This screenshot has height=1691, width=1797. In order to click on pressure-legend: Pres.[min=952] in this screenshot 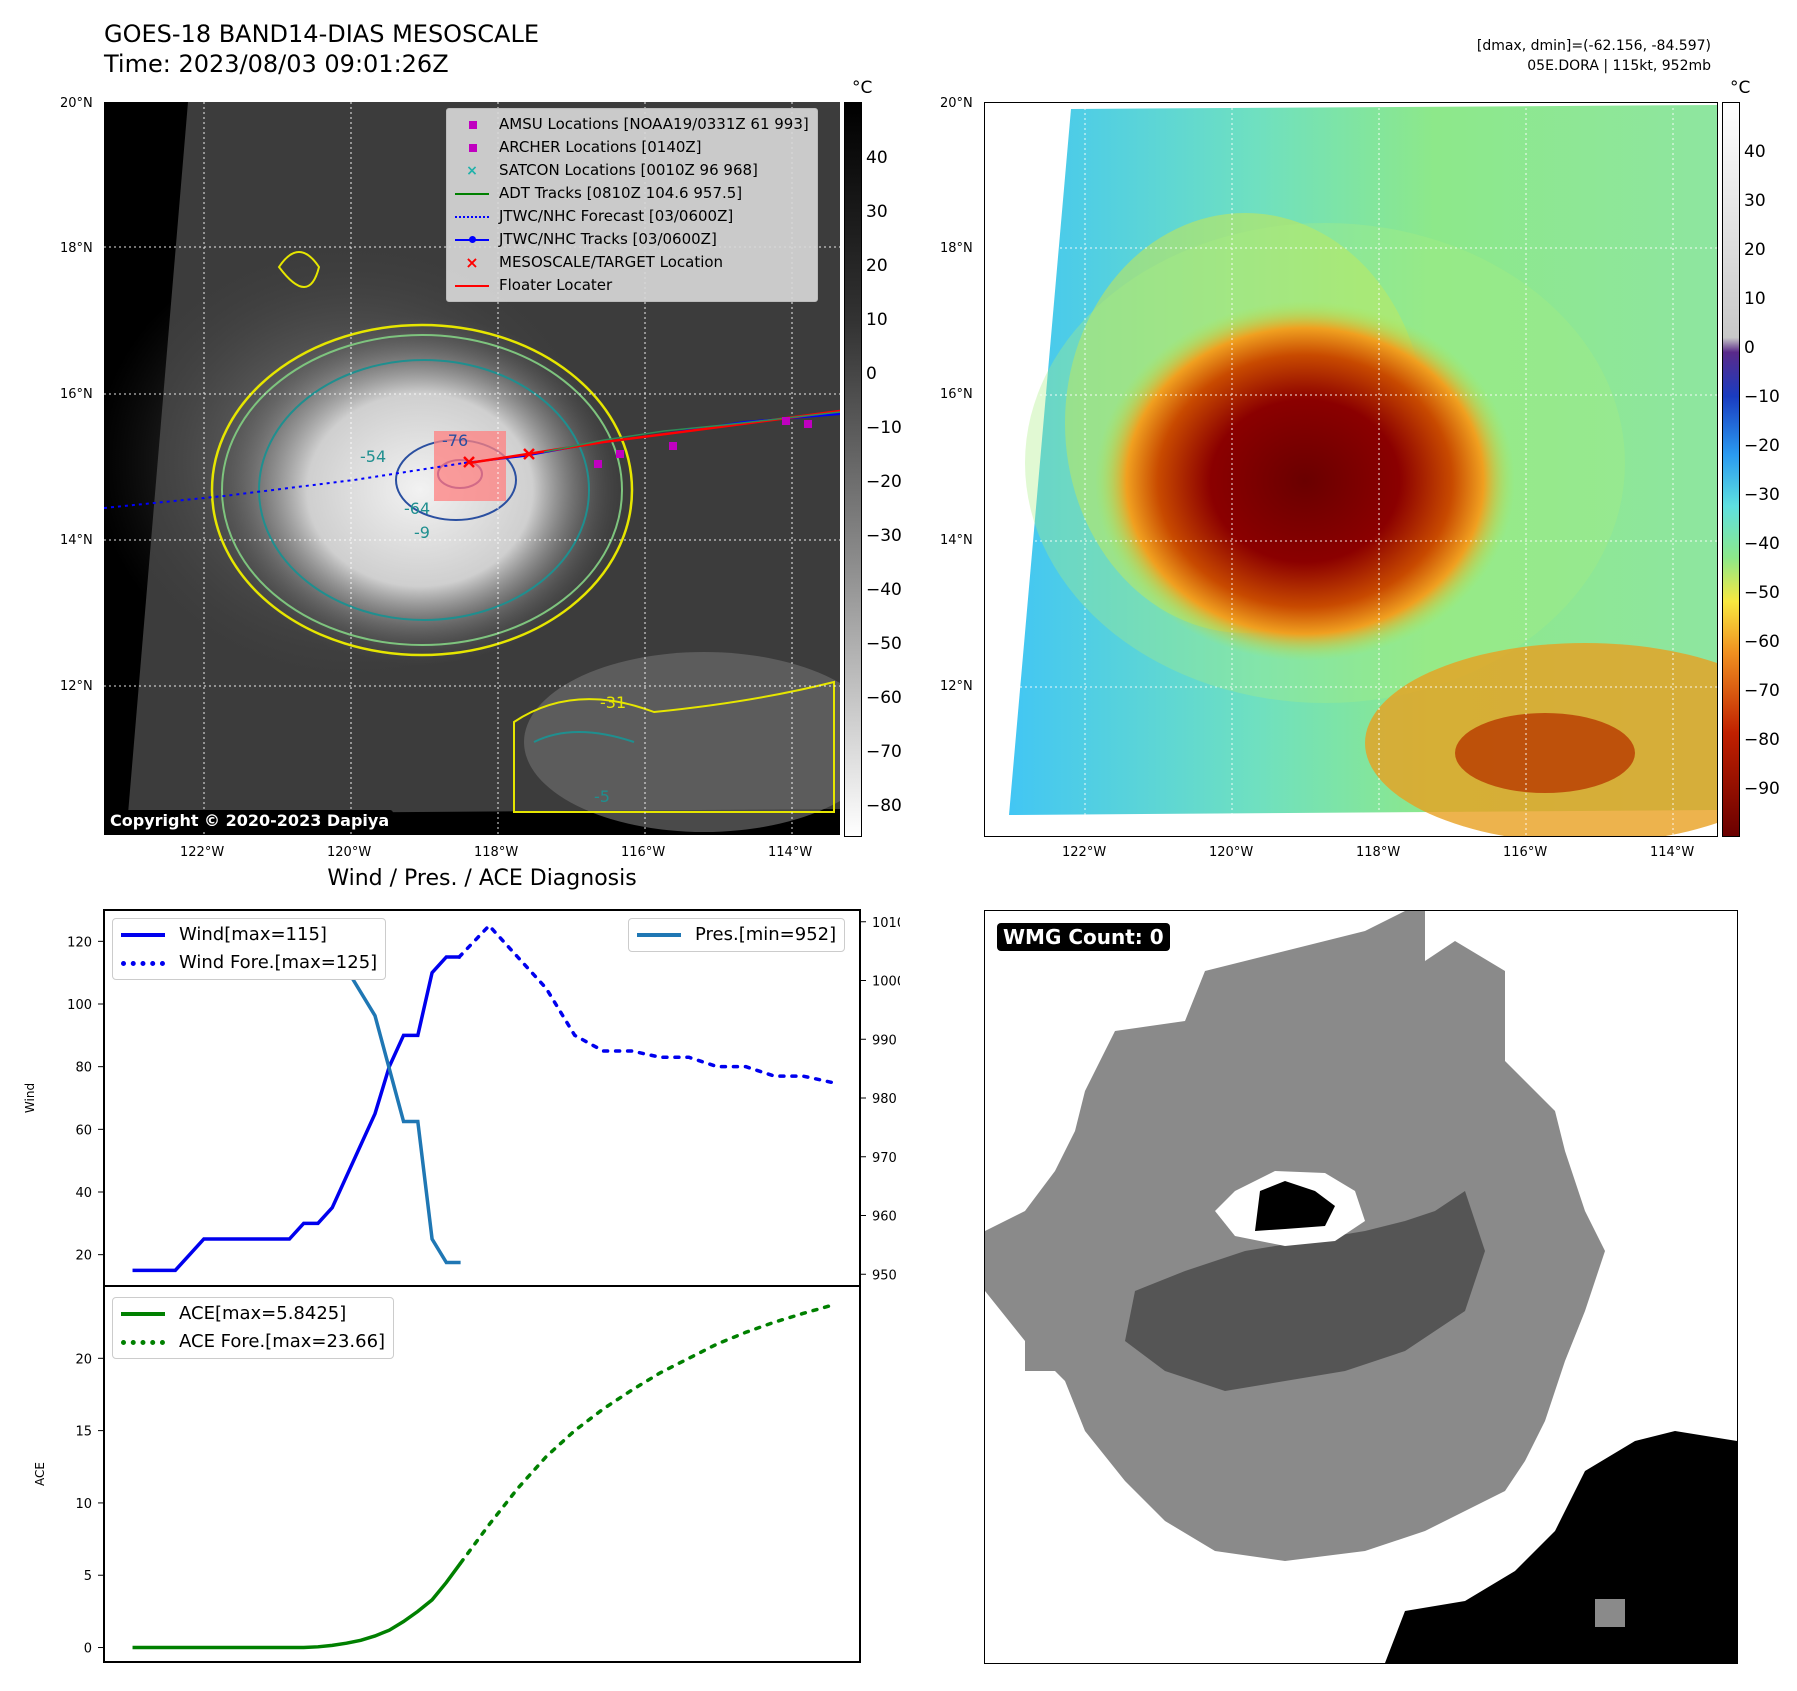, I will do `click(737, 935)`.